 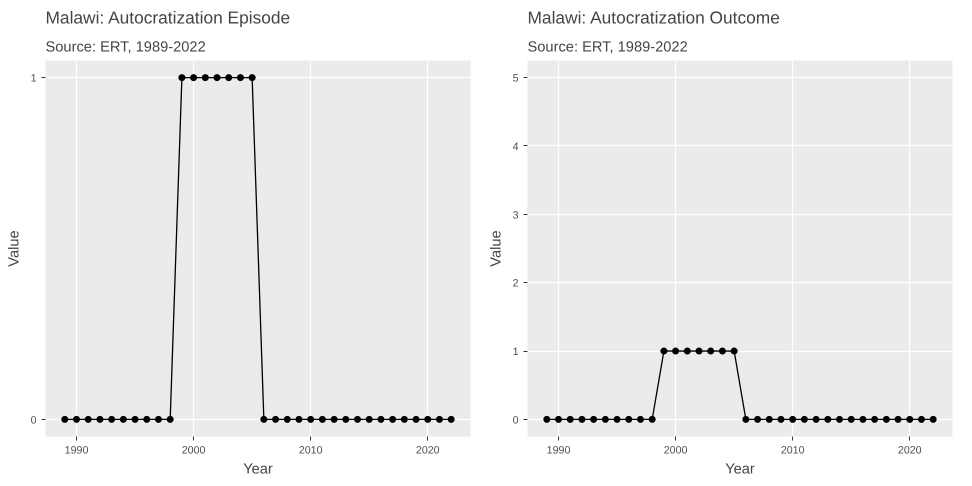 I want to click on chart-title: Malawi: Autocratization Outcome, so click(x=654, y=18).